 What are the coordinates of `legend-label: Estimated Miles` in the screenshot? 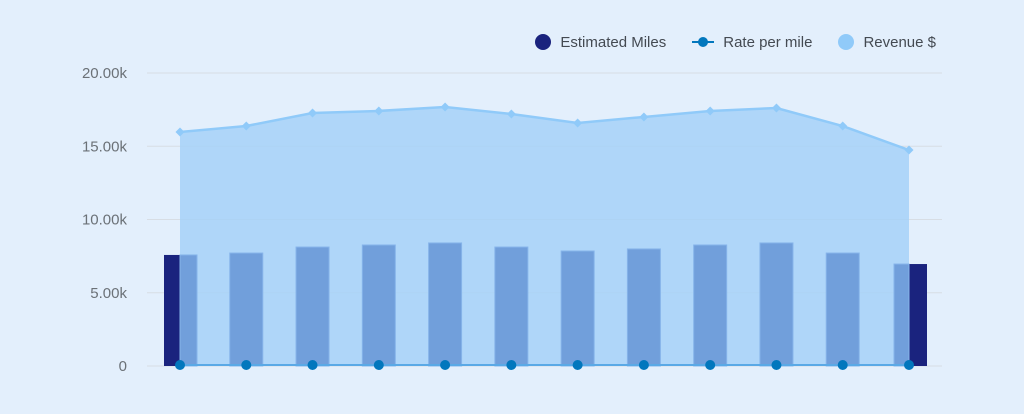 It's located at (613, 42).